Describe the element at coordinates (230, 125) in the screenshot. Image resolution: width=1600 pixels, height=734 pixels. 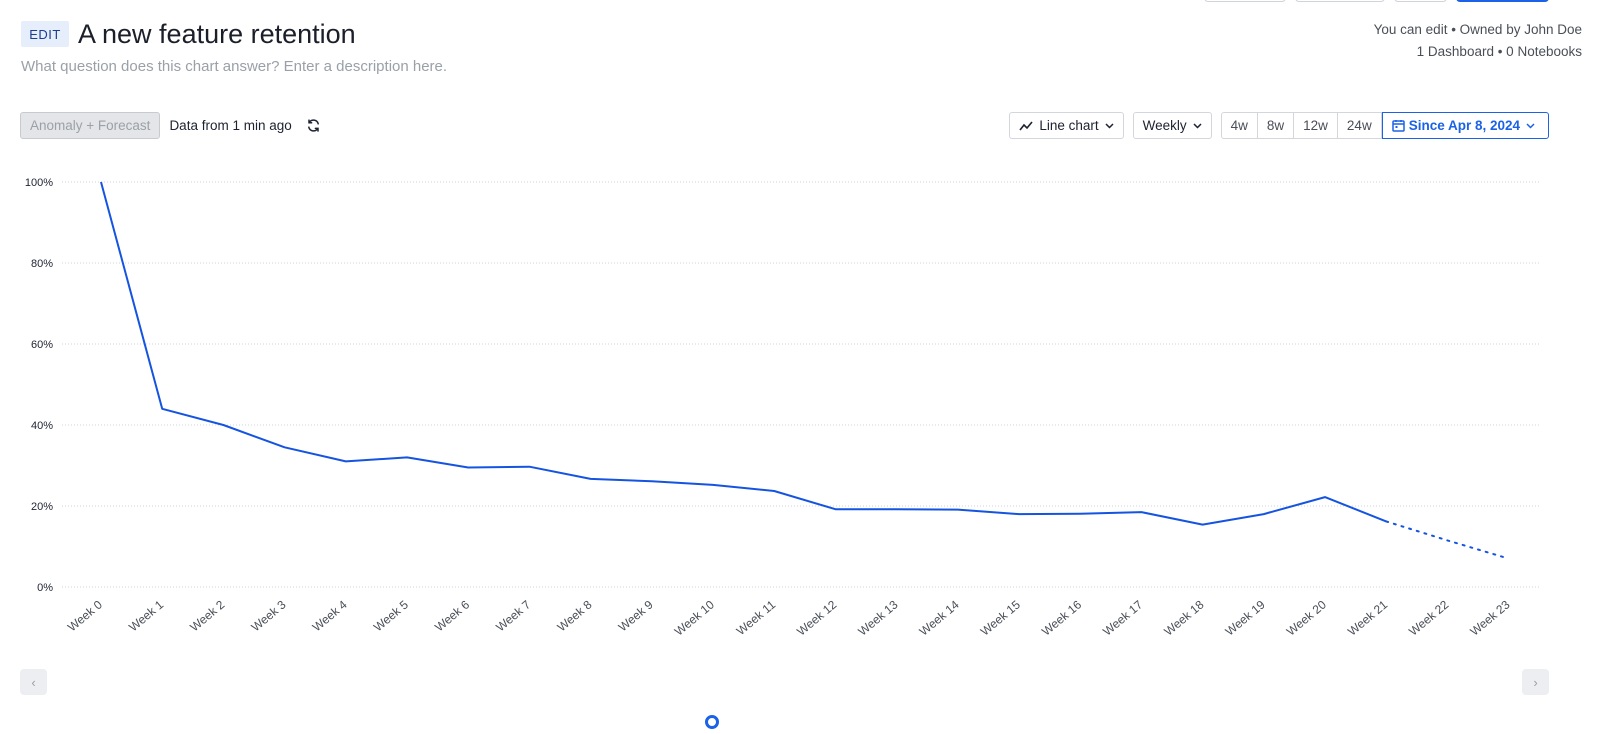
I see `data-freshness: Data from 1 min ago` at that location.